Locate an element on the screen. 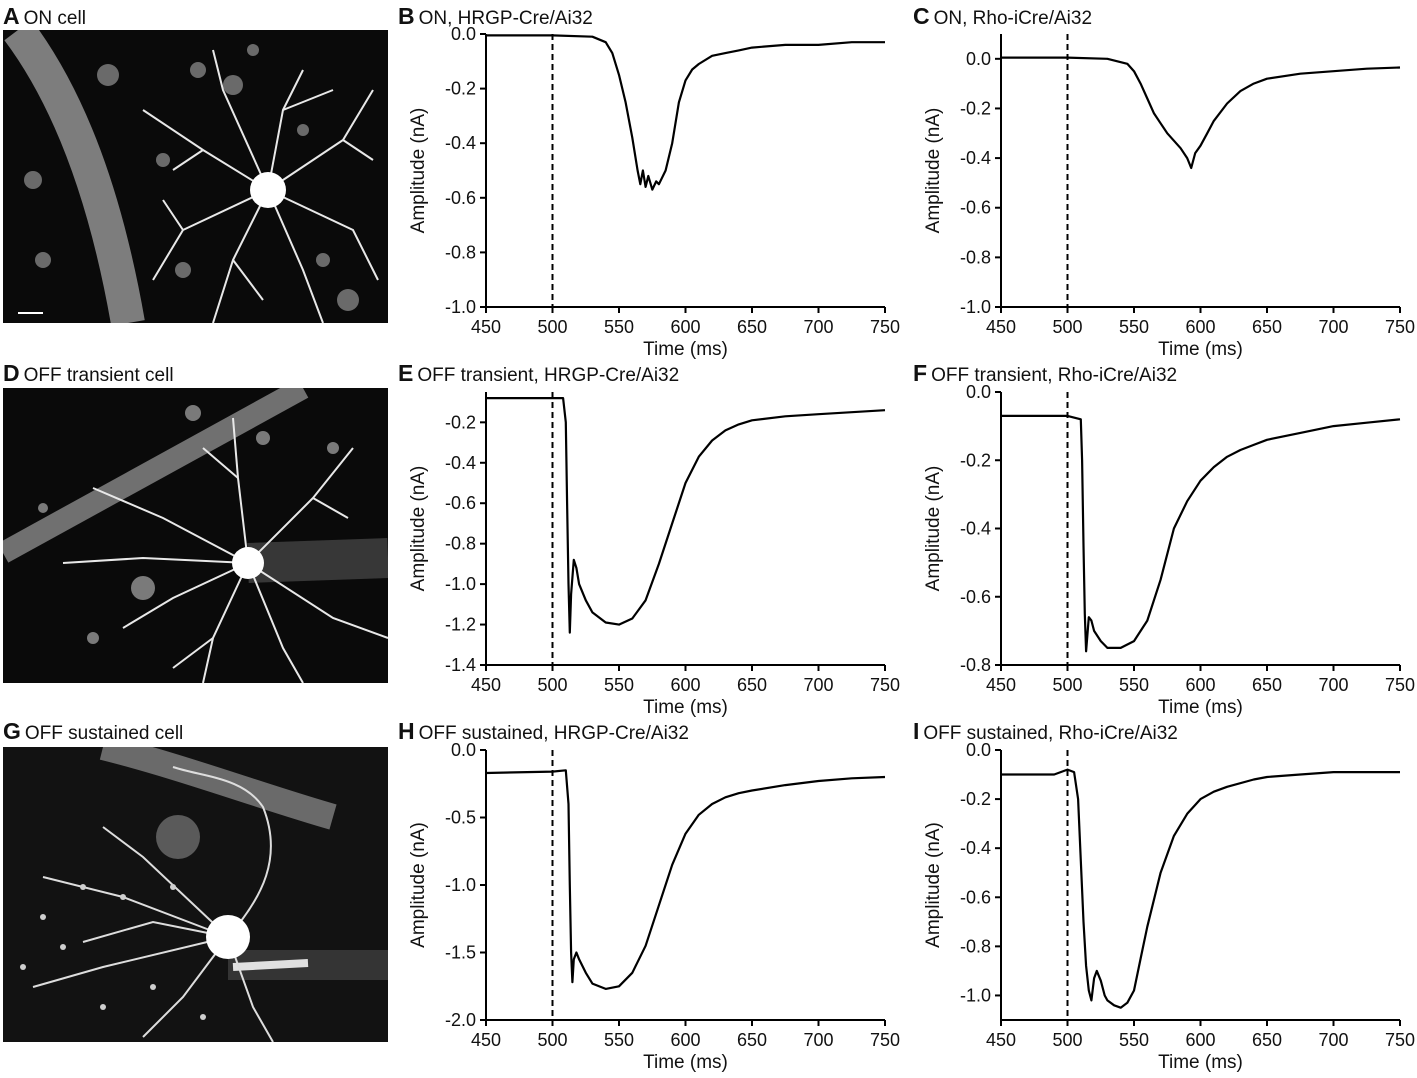  panel-letter: H is located at coordinates (406, 731).